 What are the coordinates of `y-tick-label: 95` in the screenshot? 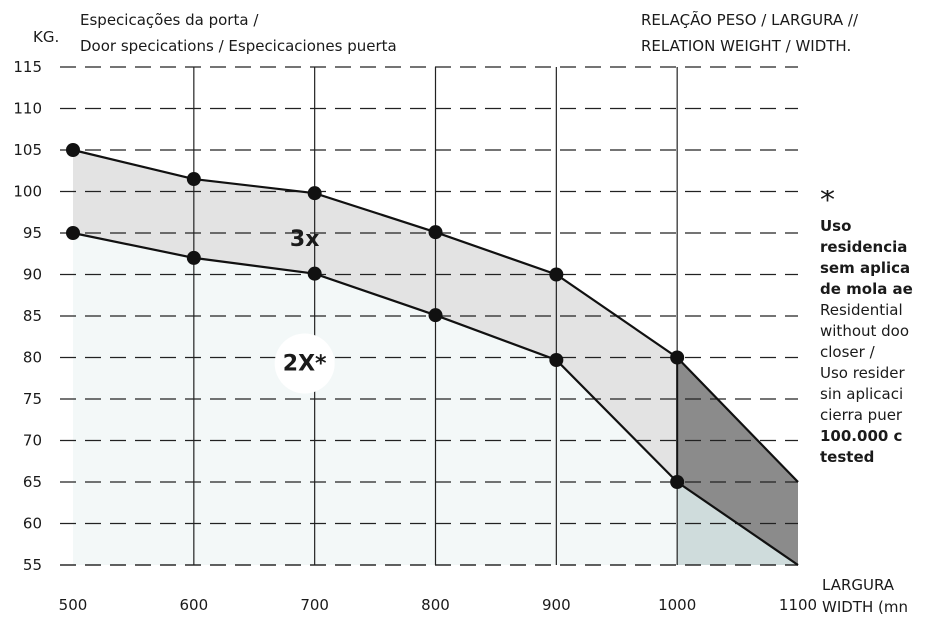 It's located at (32, 233).